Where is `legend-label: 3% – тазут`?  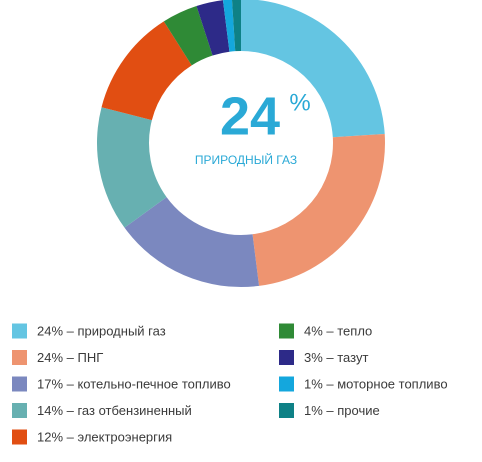 legend-label: 3% – тазут is located at coordinates (336, 357).